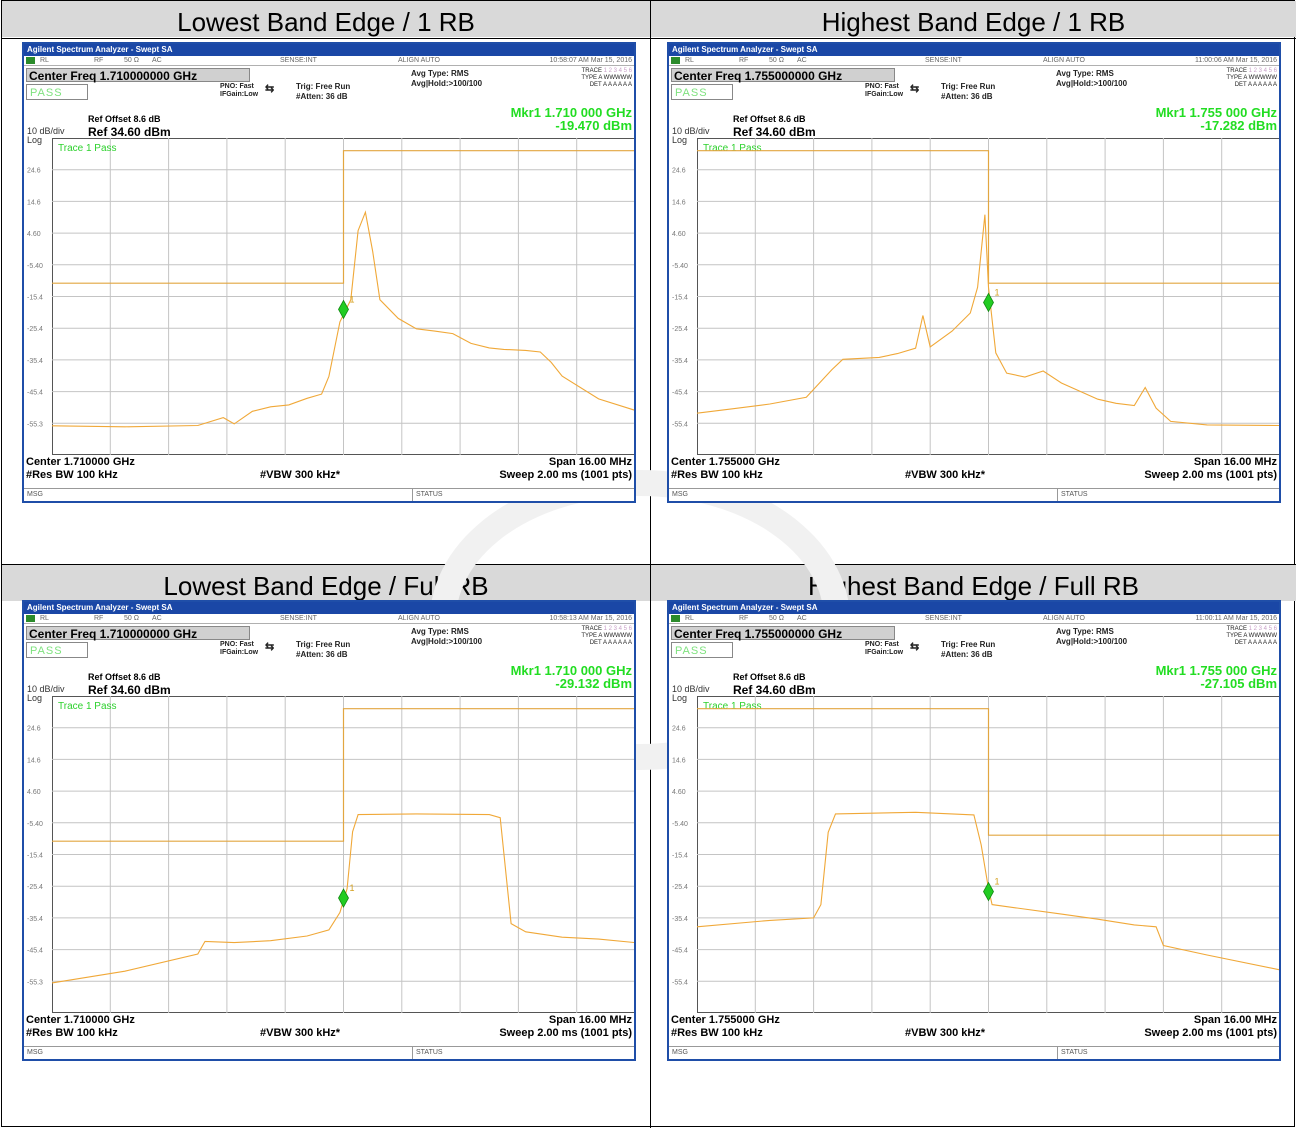 The width and height of the screenshot is (1296, 1128). Describe the element at coordinates (884, 652) in the screenshot. I see `ifgain-label: IFGain:Low` at that location.